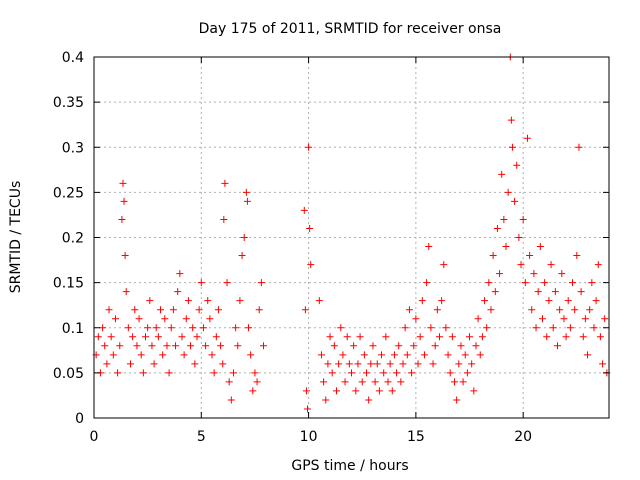  What do you see at coordinates (73, 148) in the screenshot?
I see `y-tick-label: 0.3` at bounding box center [73, 148].